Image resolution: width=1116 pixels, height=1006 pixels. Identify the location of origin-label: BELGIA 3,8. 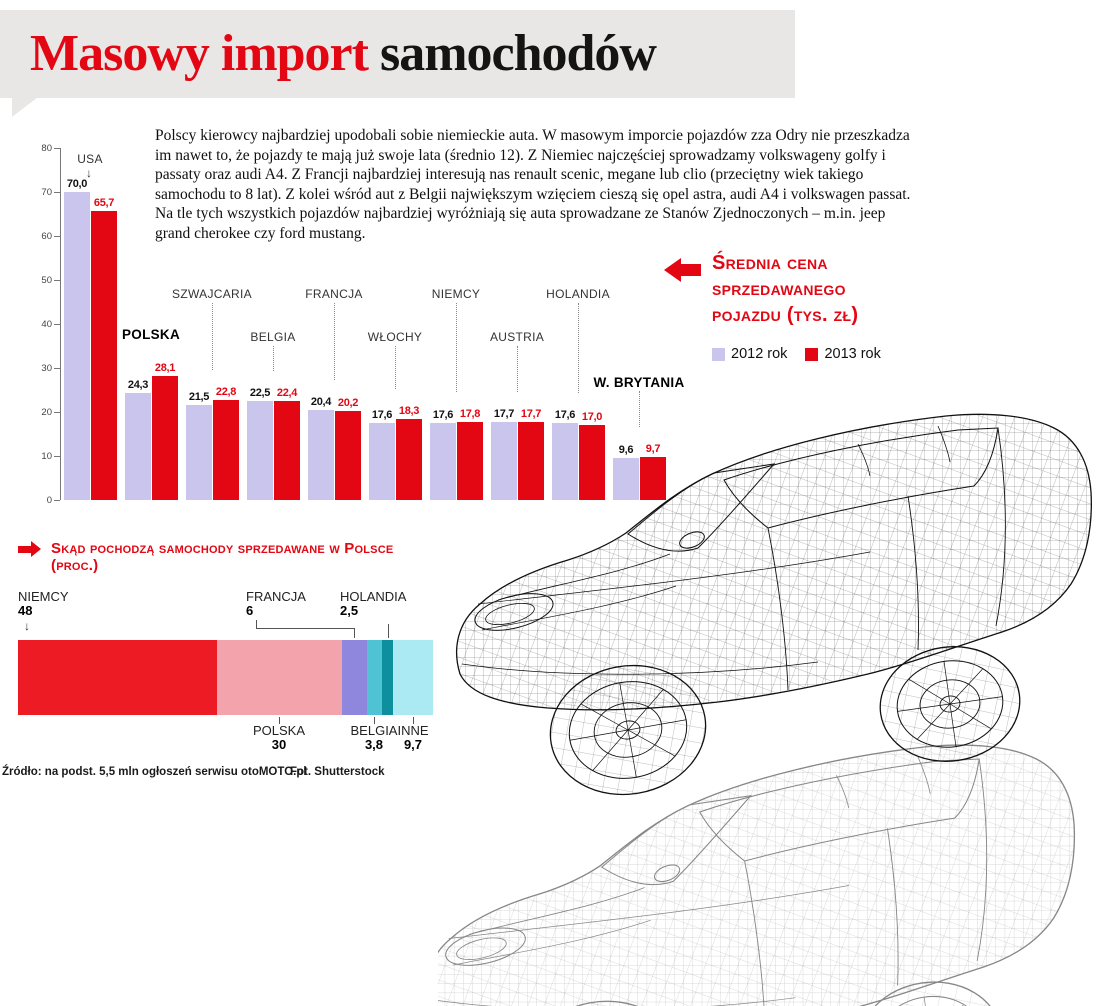
(374, 738).